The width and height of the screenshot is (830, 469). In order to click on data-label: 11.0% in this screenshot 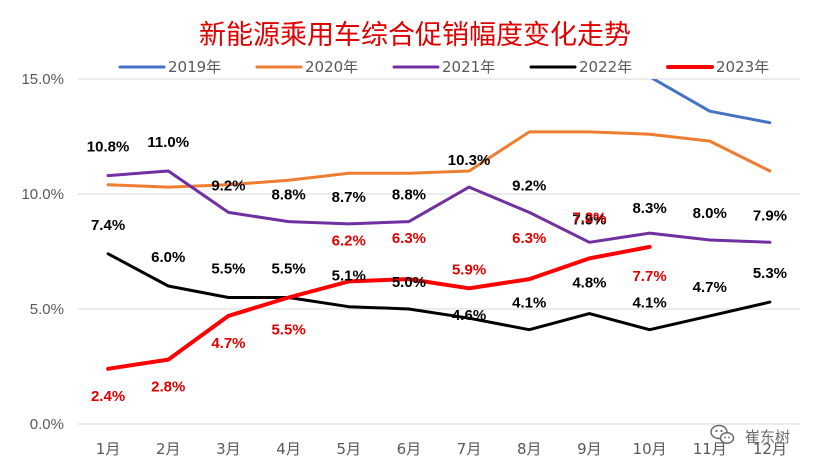, I will do `click(168, 142)`.